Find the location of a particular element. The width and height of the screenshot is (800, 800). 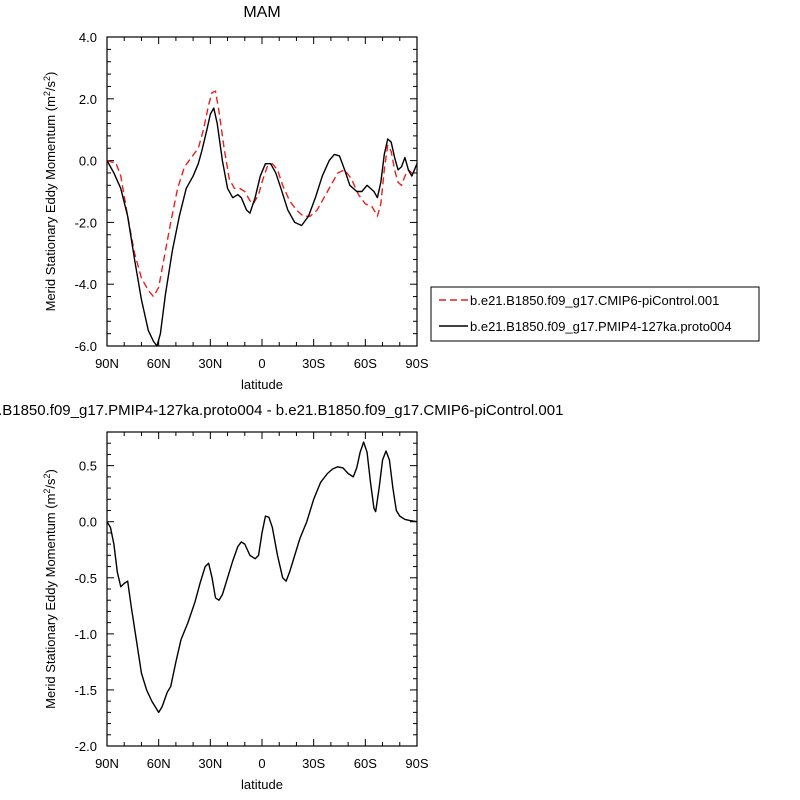

legend-label-1: b.e21.B1850.f09_g17.CMIP6-piControl.001 is located at coordinates (594, 300).